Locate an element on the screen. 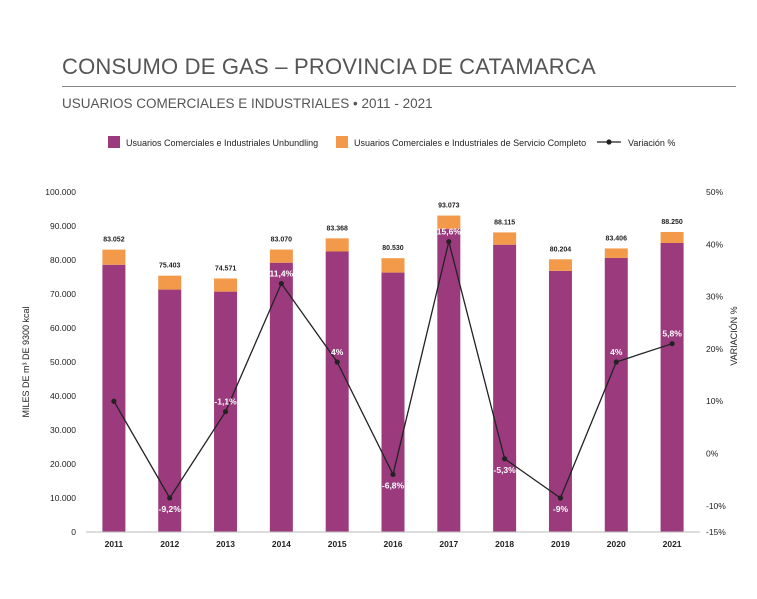 This screenshot has width=757, height=599. y-tick-label: 40.000 is located at coordinates (63, 396).